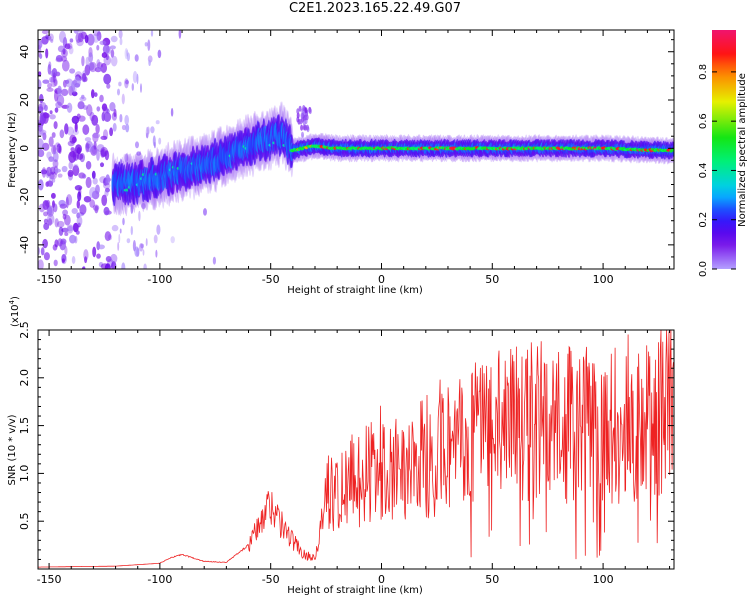  What do you see at coordinates (24, 474) in the screenshot?
I see `y-tick-label: 1.0` at bounding box center [24, 474].